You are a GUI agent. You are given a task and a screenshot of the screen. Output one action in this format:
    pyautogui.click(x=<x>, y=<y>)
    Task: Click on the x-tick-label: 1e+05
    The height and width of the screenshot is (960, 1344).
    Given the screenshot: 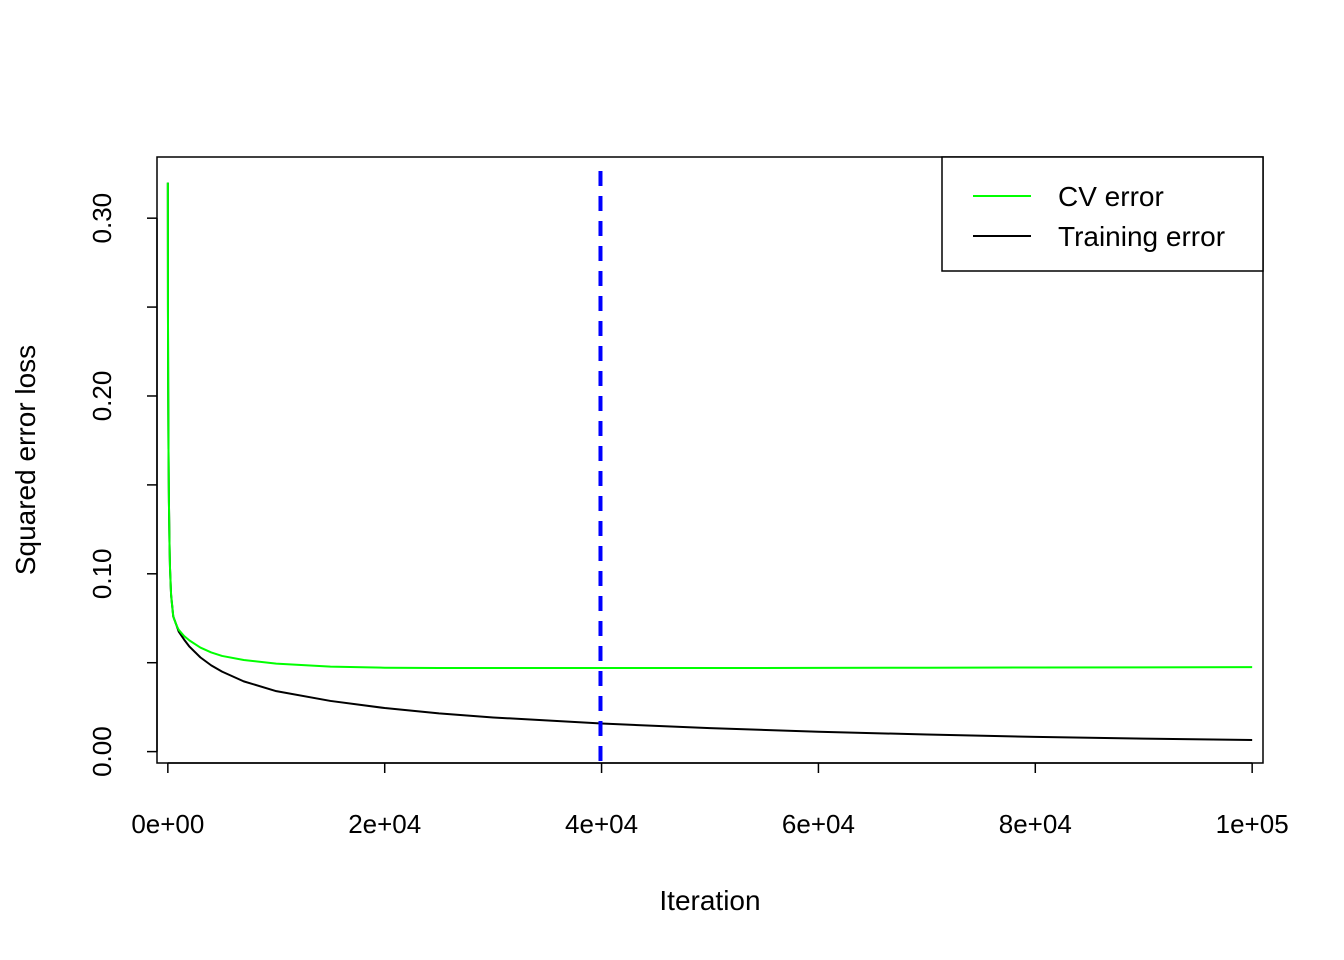 What is the action you would take?
    pyautogui.click(x=1252, y=824)
    